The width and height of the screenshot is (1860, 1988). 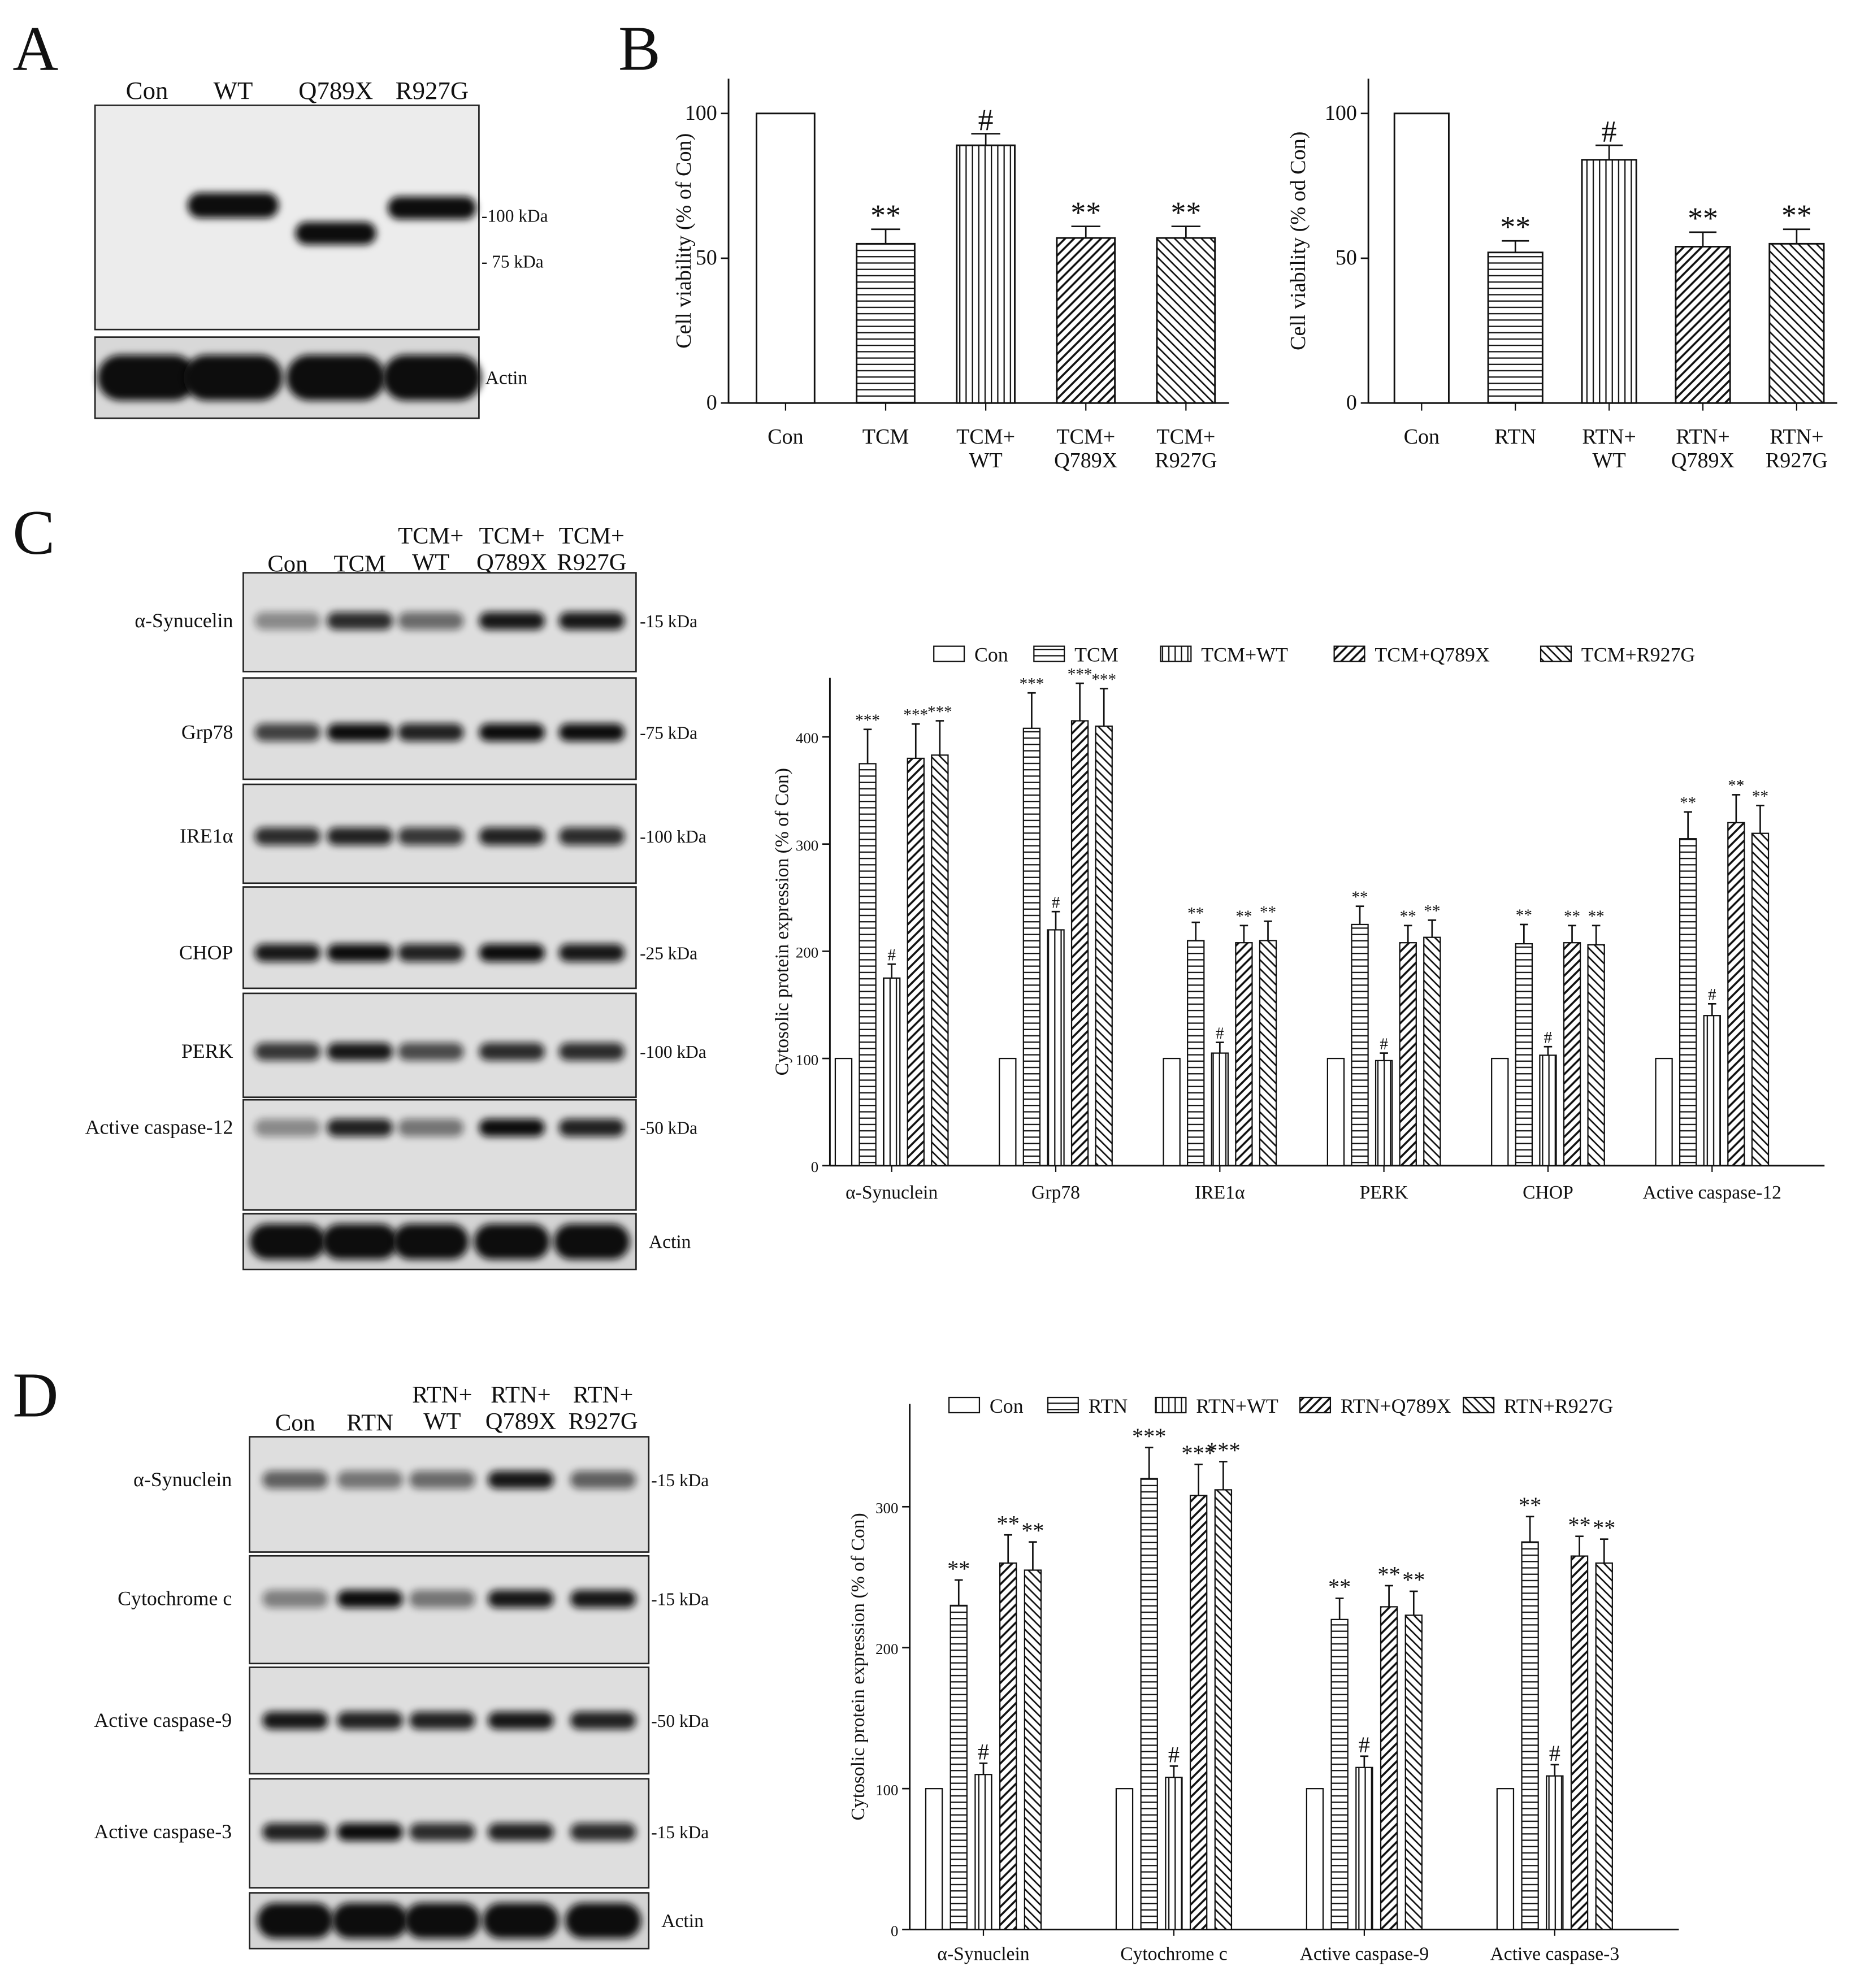 I want to click on x-tick-label: TCM+ R927G, so click(x=1186, y=448).